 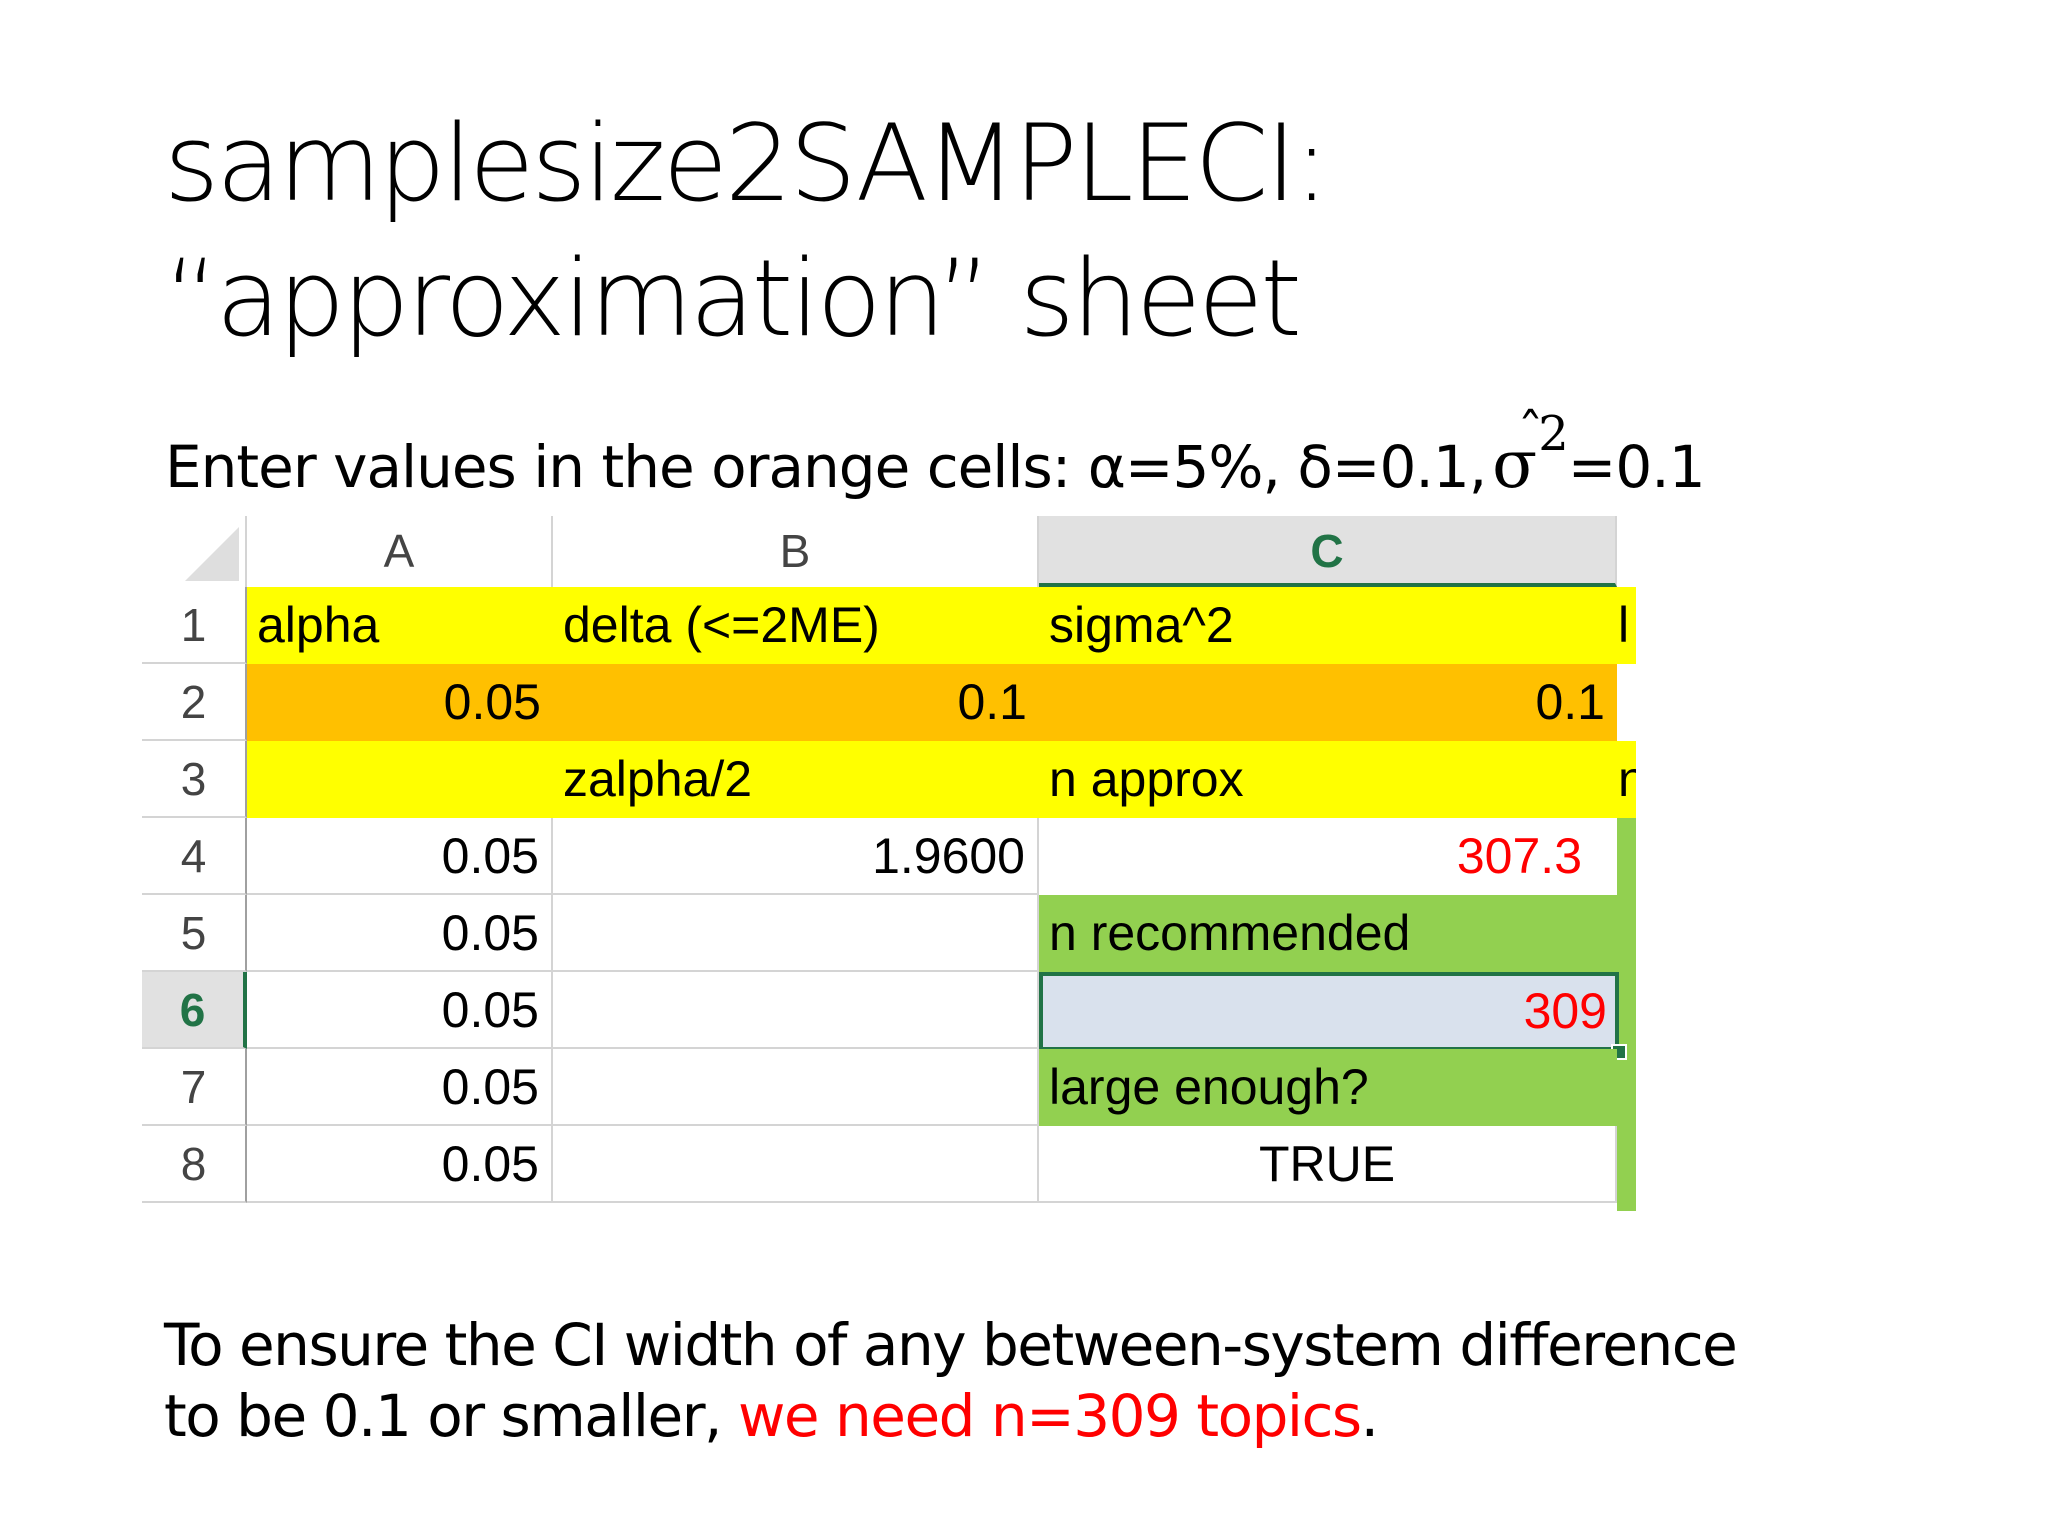 What do you see at coordinates (796, 779) in the screenshot?
I see `cell-b3: zalpha/2` at bounding box center [796, 779].